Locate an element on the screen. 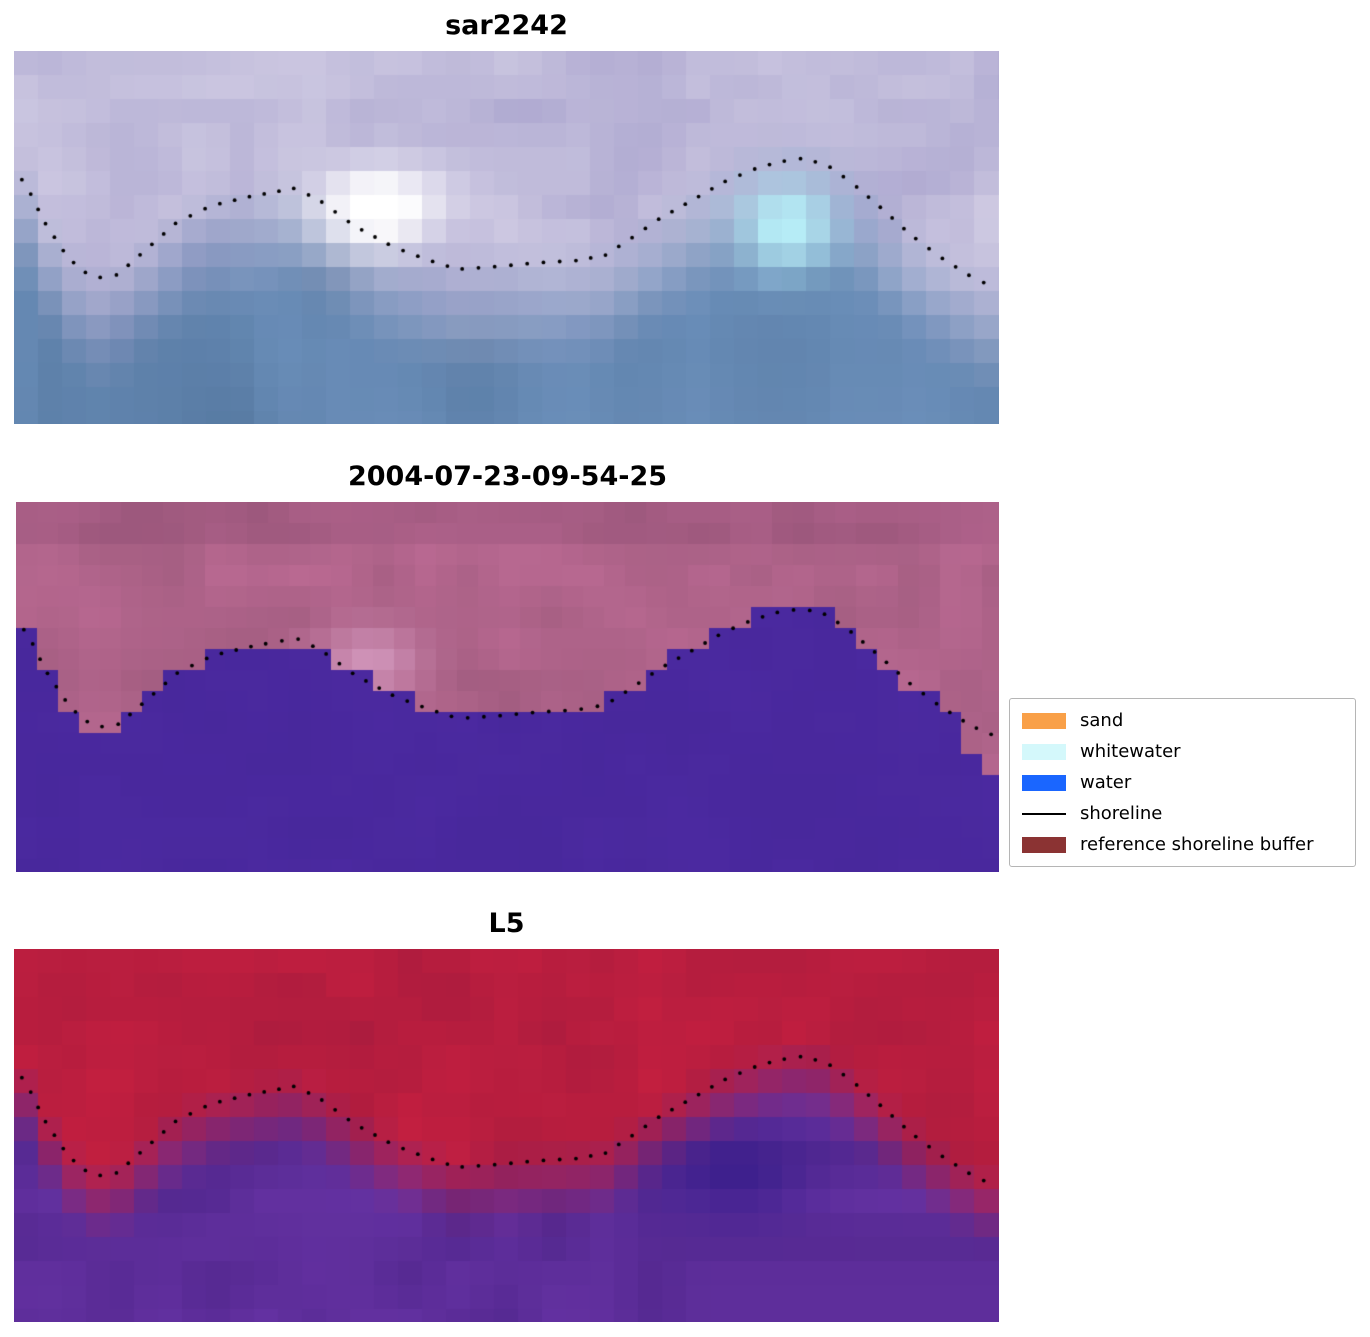 This screenshot has width=1370, height=1337. legend-label-whitewater: whitewater is located at coordinates (1130, 751).